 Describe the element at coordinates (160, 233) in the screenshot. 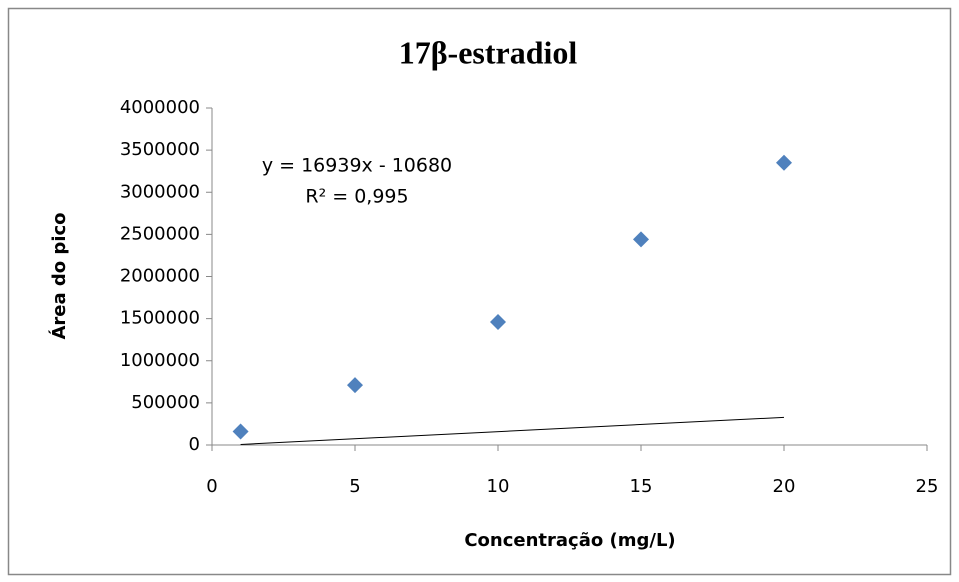

I see `y-tick-label: 2500000` at that location.